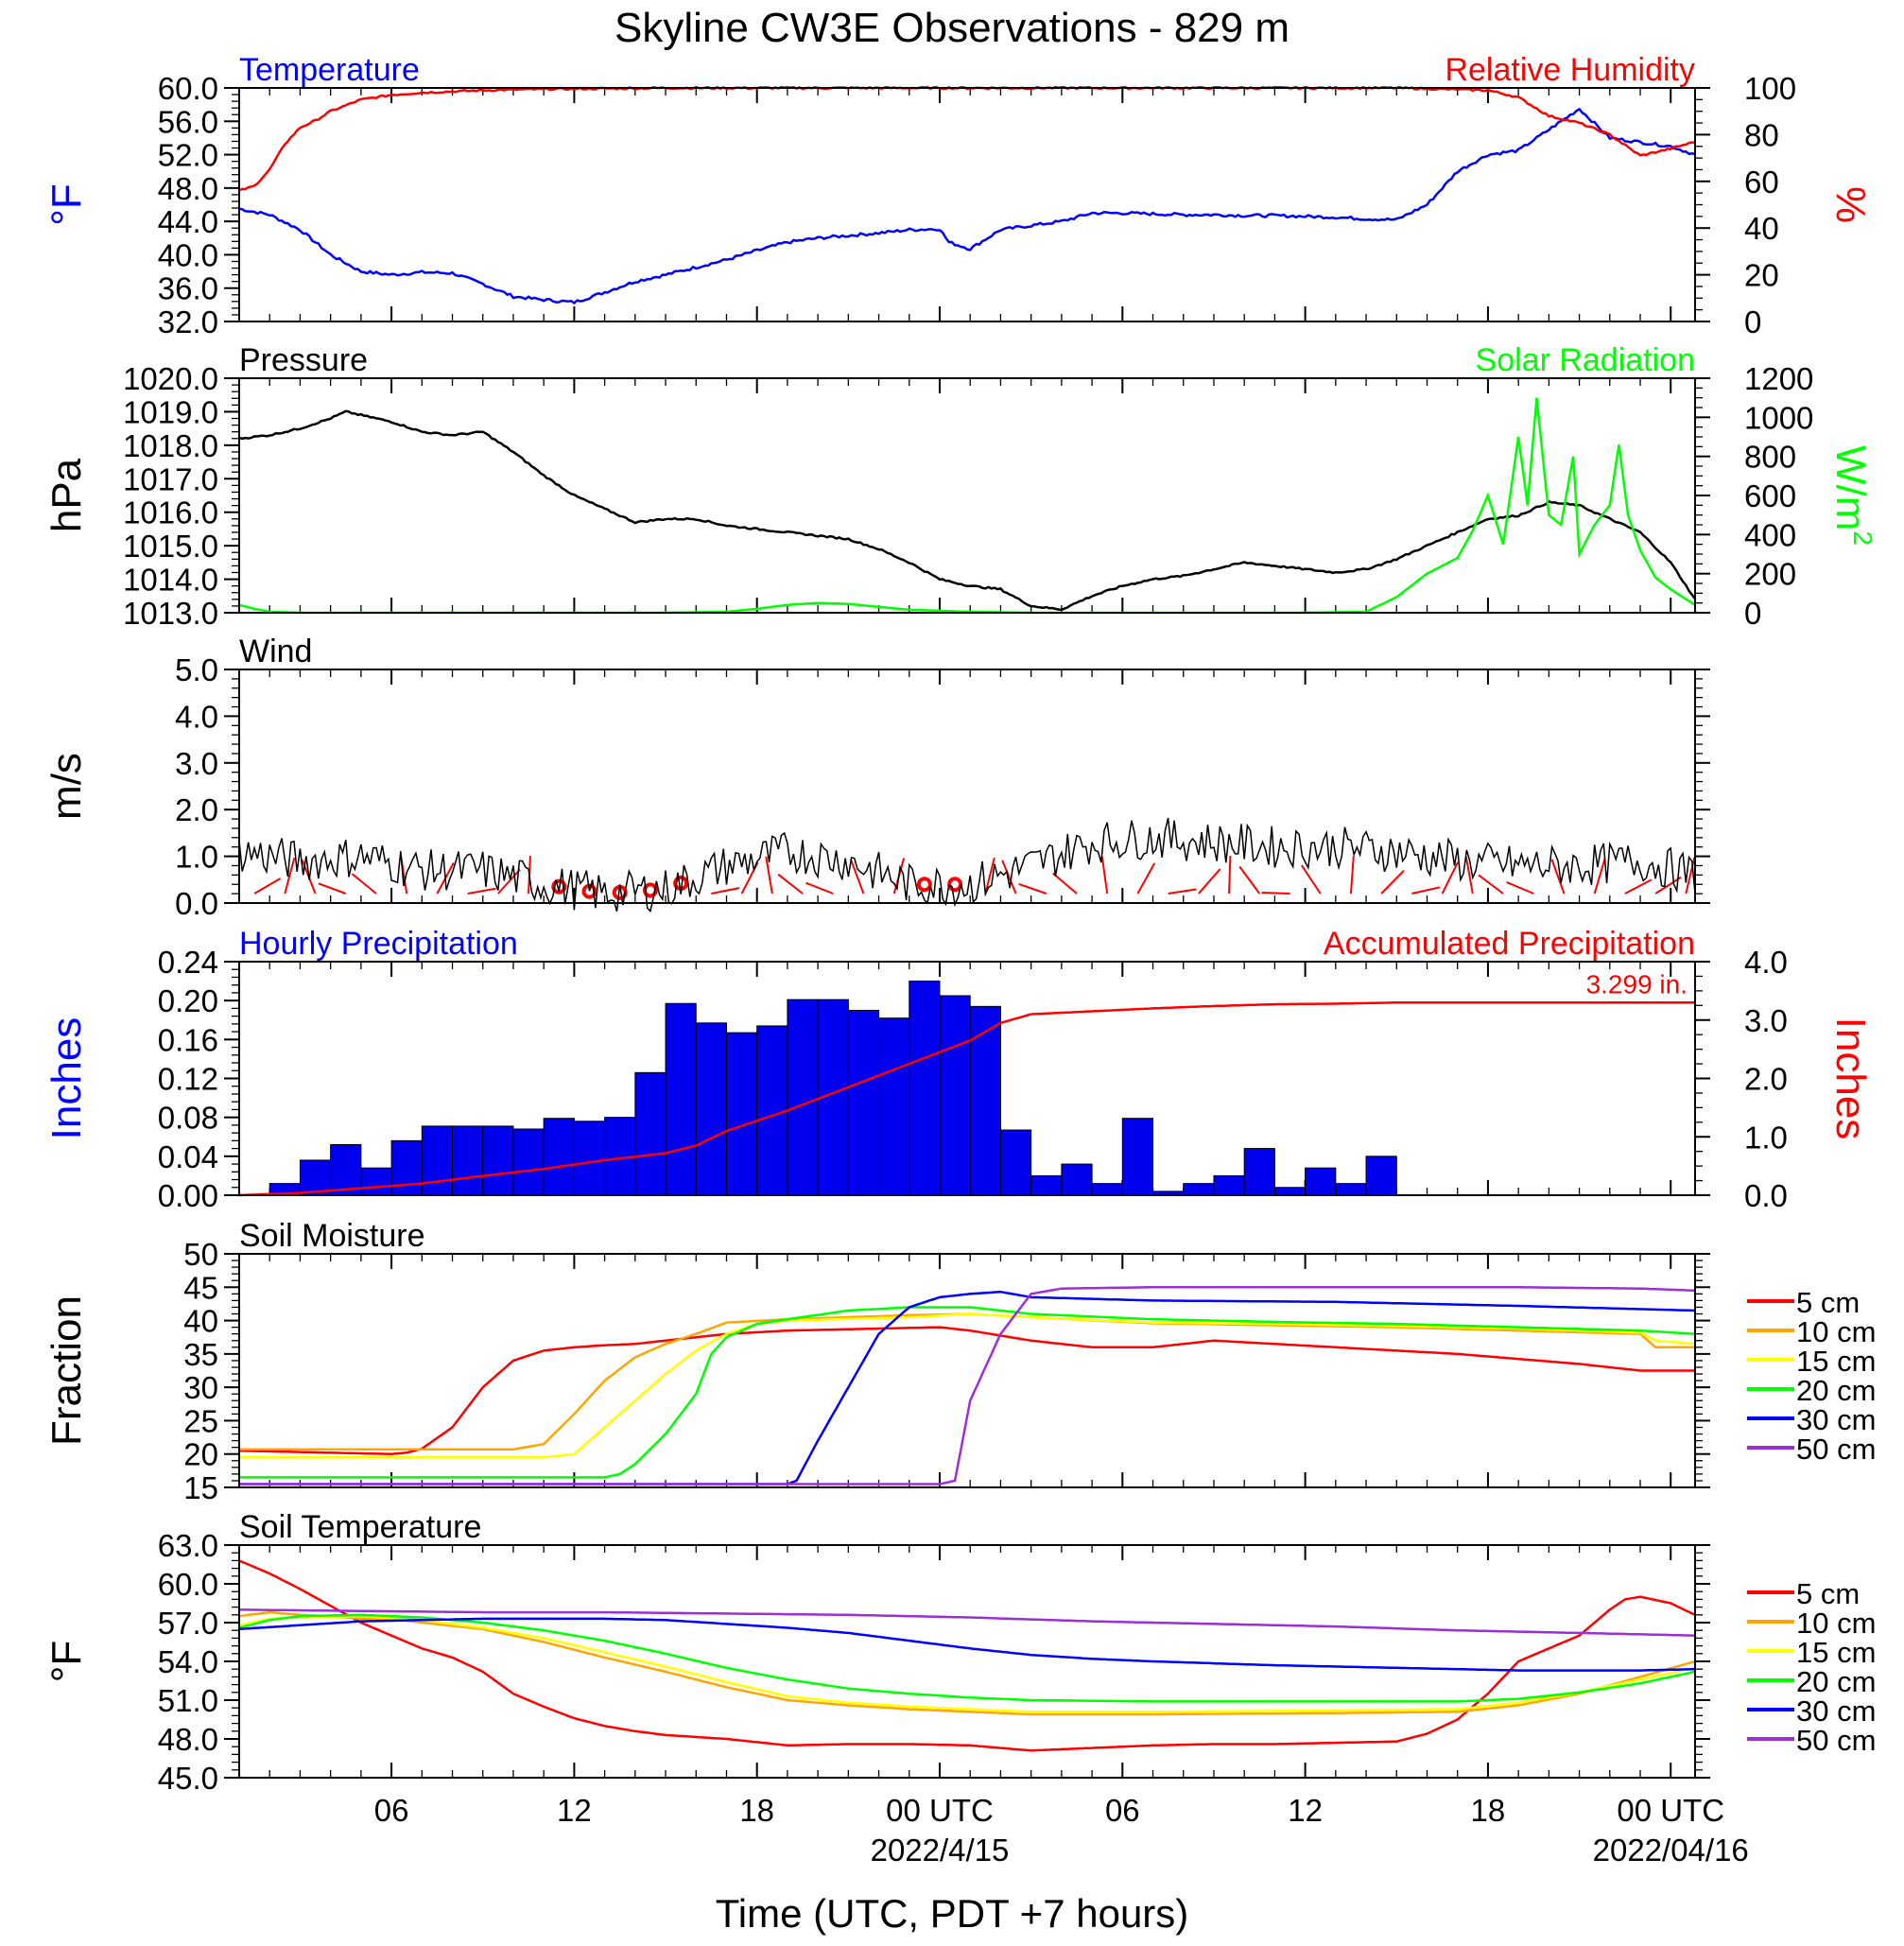  I want to click on legend-label: 15 cm, so click(1836, 1653).